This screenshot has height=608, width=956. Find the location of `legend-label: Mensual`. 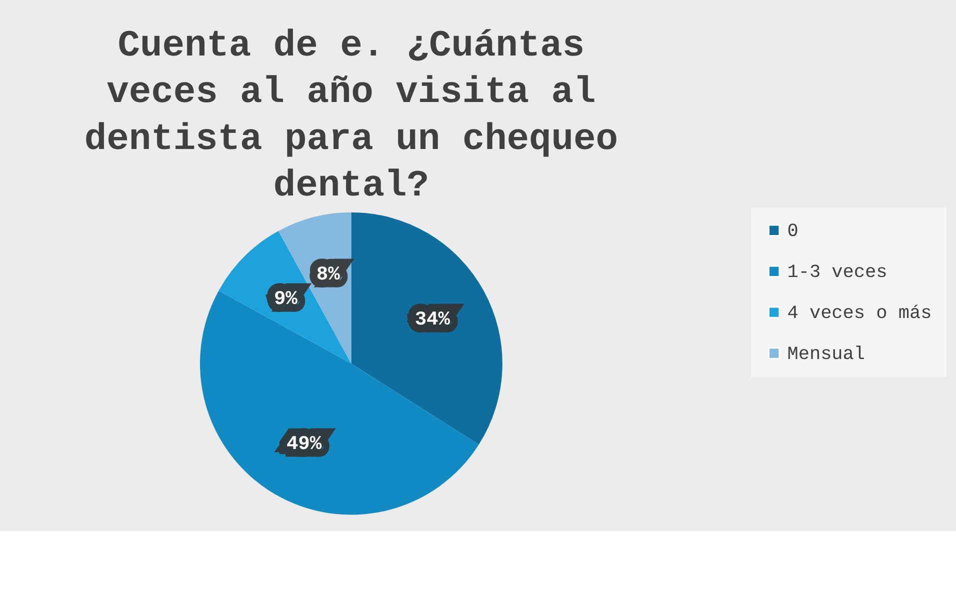

legend-label: Mensual is located at coordinates (826, 355).